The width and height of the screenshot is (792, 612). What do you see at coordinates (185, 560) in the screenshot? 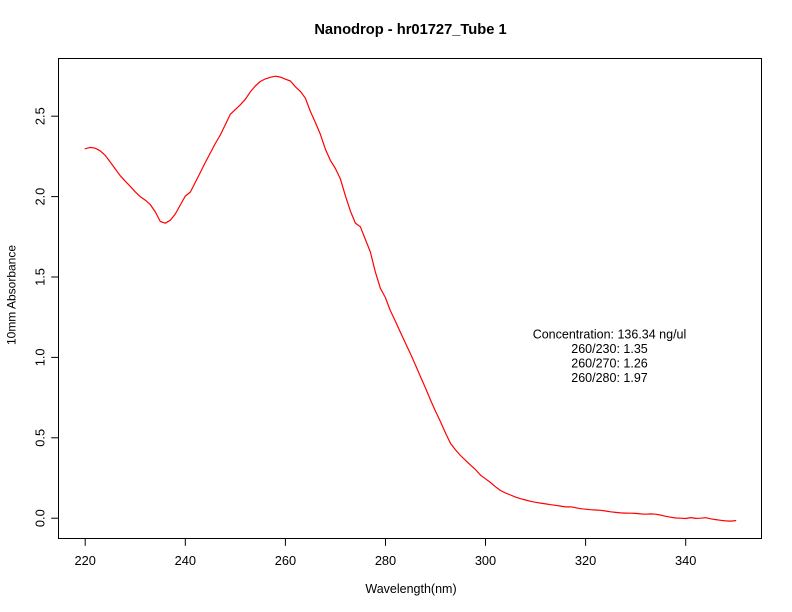
I see `svg-text: 240` at bounding box center [185, 560].